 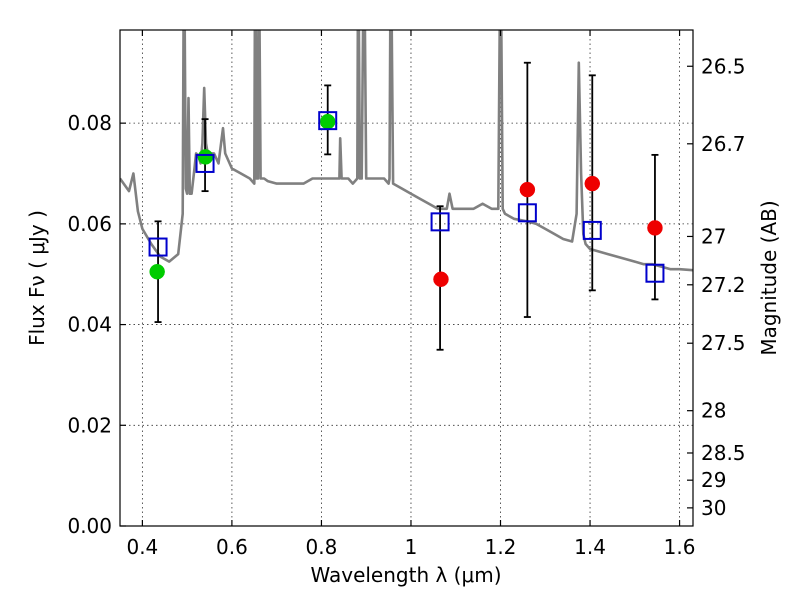 What do you see at coordinates (723, 66) in the screenshot?
I see `y-right-tick-label: 26.5` at bounding box center [723, 66].